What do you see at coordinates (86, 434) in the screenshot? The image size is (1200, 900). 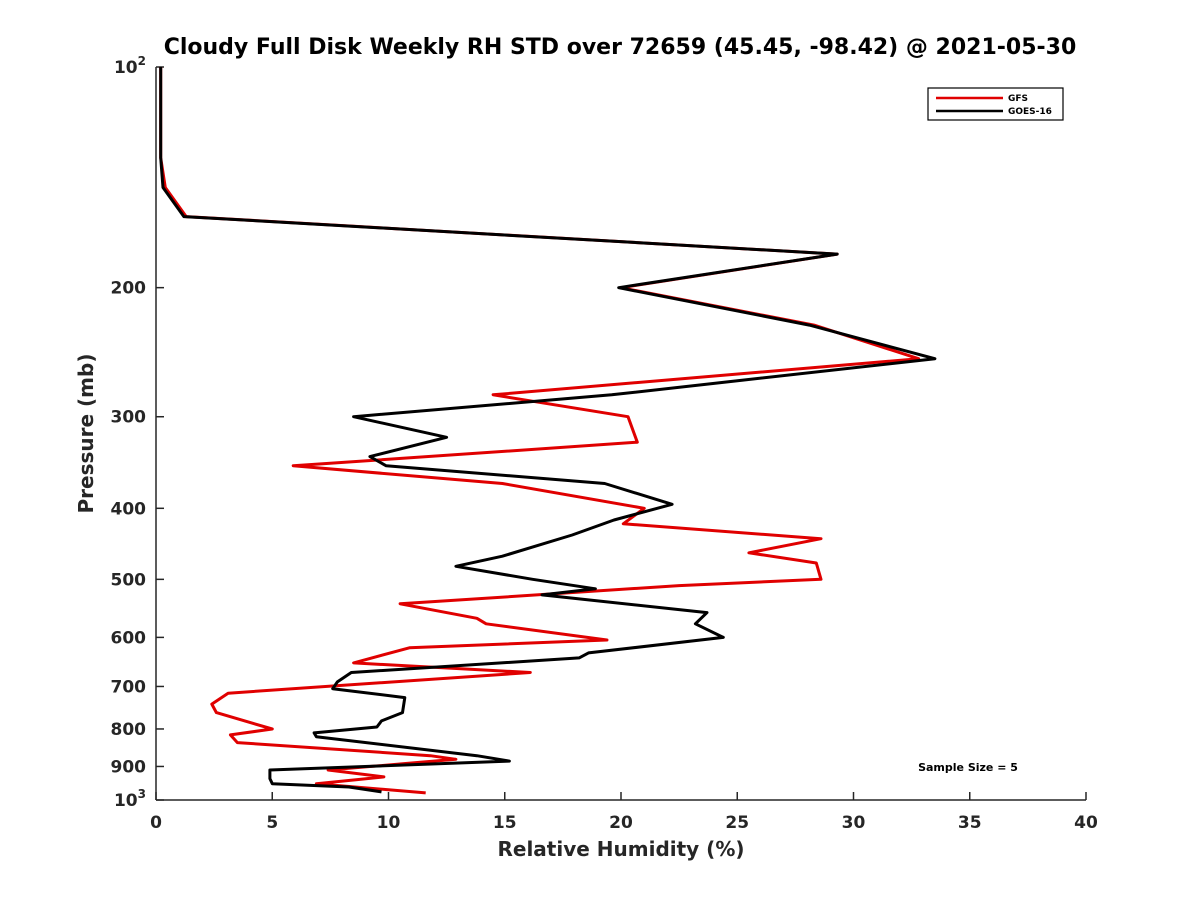 I see `y-axis-label: Pressure (mb)` at bounding box center [86, 434].